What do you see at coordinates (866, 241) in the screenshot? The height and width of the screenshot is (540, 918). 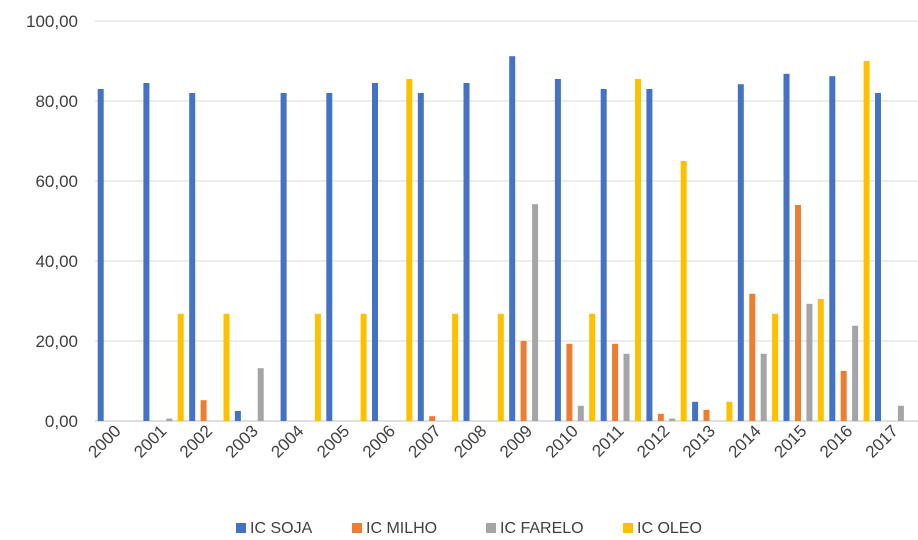 I see `bar-ic-oleo-2016` at bounding box center [866, 241].